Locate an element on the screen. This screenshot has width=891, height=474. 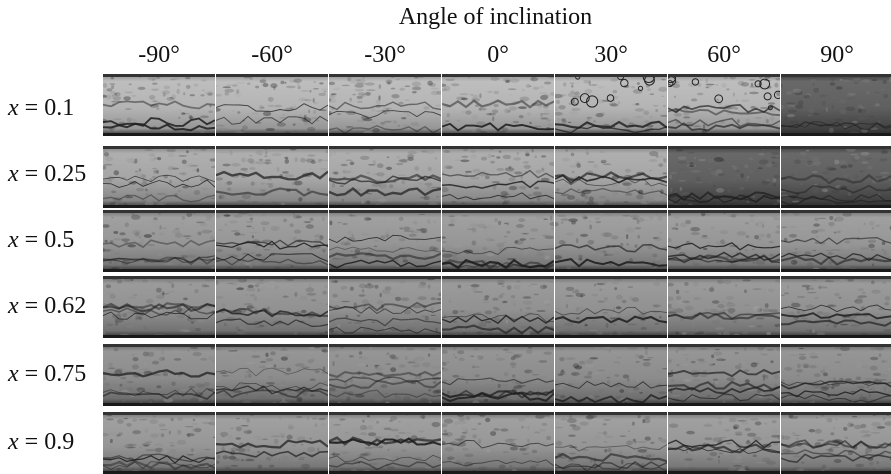
flow-image-r1-c6 is located at coordinates (724, 105).